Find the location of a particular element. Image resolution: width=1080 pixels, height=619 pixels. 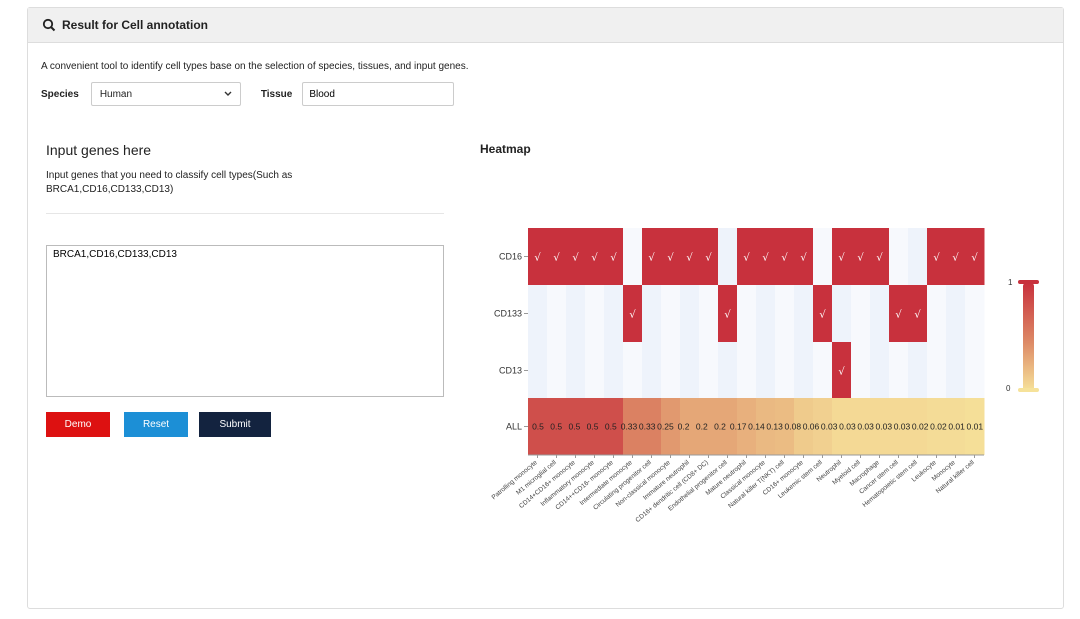

row-label-cd16: CD16 is located at coordinates (510, 257).